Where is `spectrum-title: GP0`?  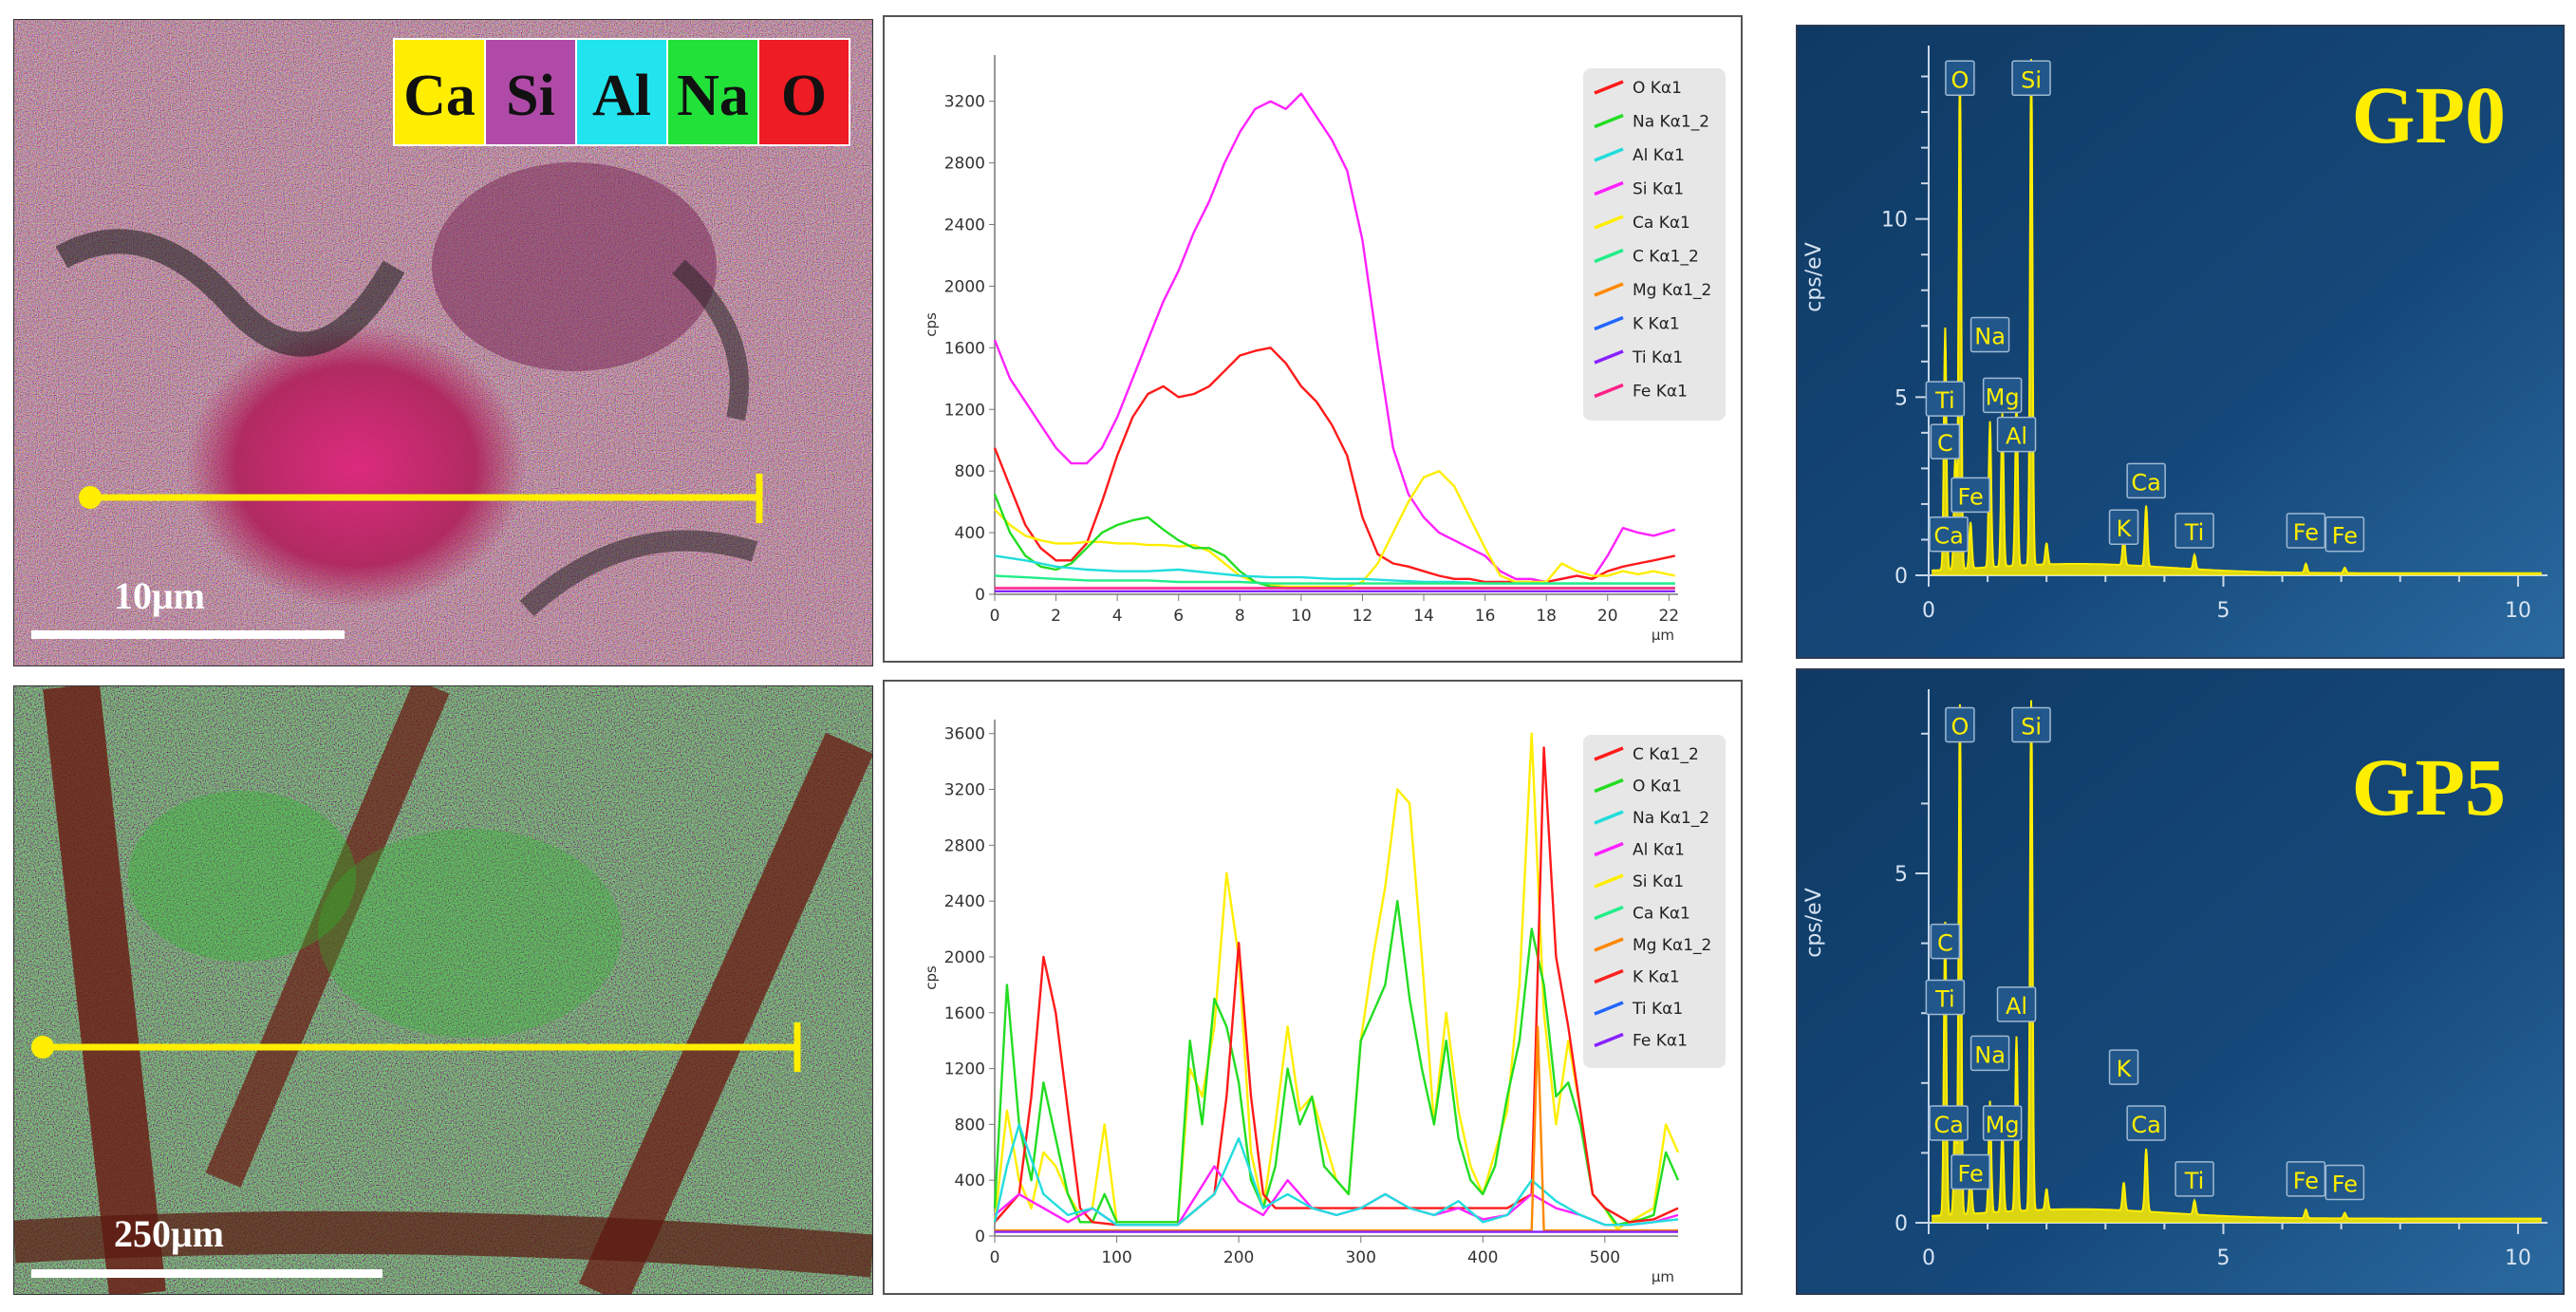
spectrum-title: GP0 is located at coordinates (2429, 115).